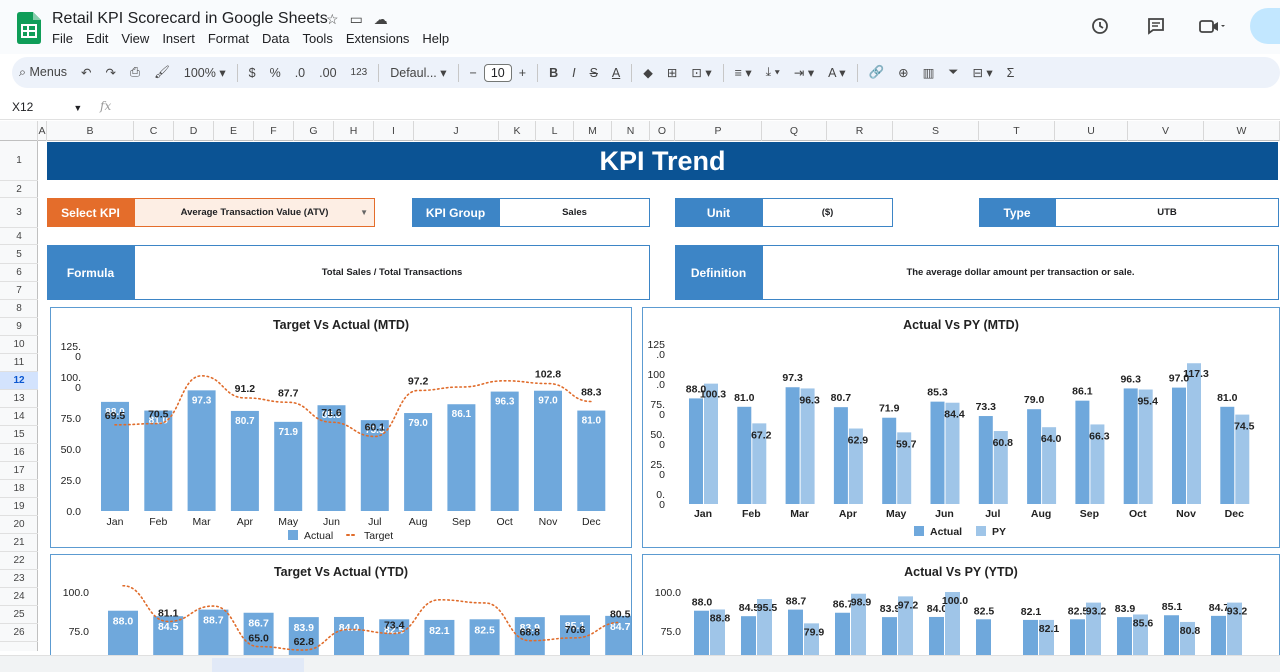  I want to click on cloud-status-icon: ☁, so click(380, 19).